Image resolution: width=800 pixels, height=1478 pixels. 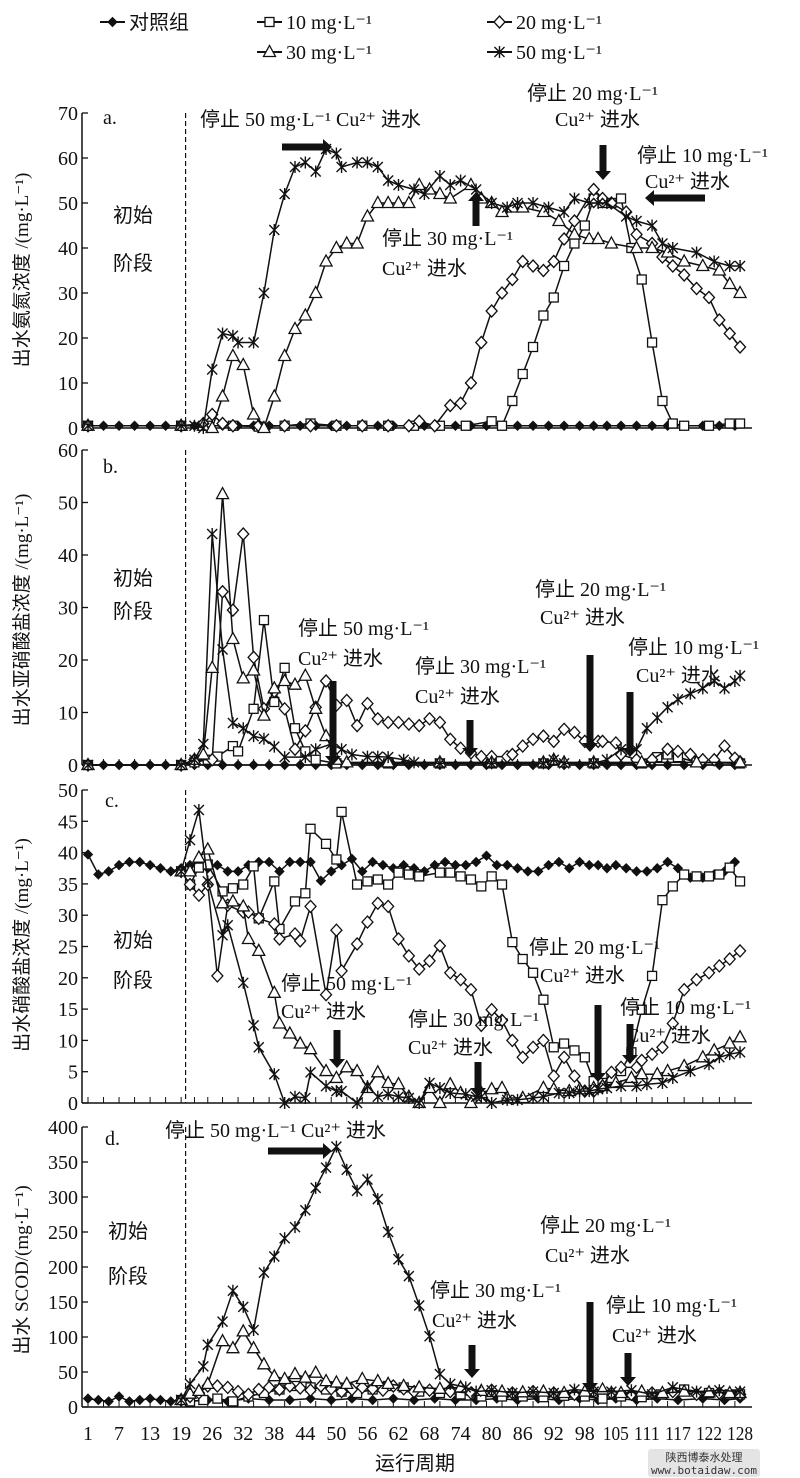 What do you see at coordinates (110, 467) in the screenshot?
I see `panel-label: b.` at bounding box center [110, 467].